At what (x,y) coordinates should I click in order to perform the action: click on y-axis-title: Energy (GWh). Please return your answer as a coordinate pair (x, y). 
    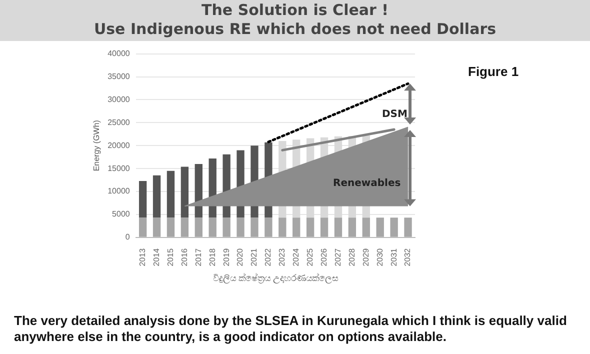
    Looking at the image, I should click on (97, 146).